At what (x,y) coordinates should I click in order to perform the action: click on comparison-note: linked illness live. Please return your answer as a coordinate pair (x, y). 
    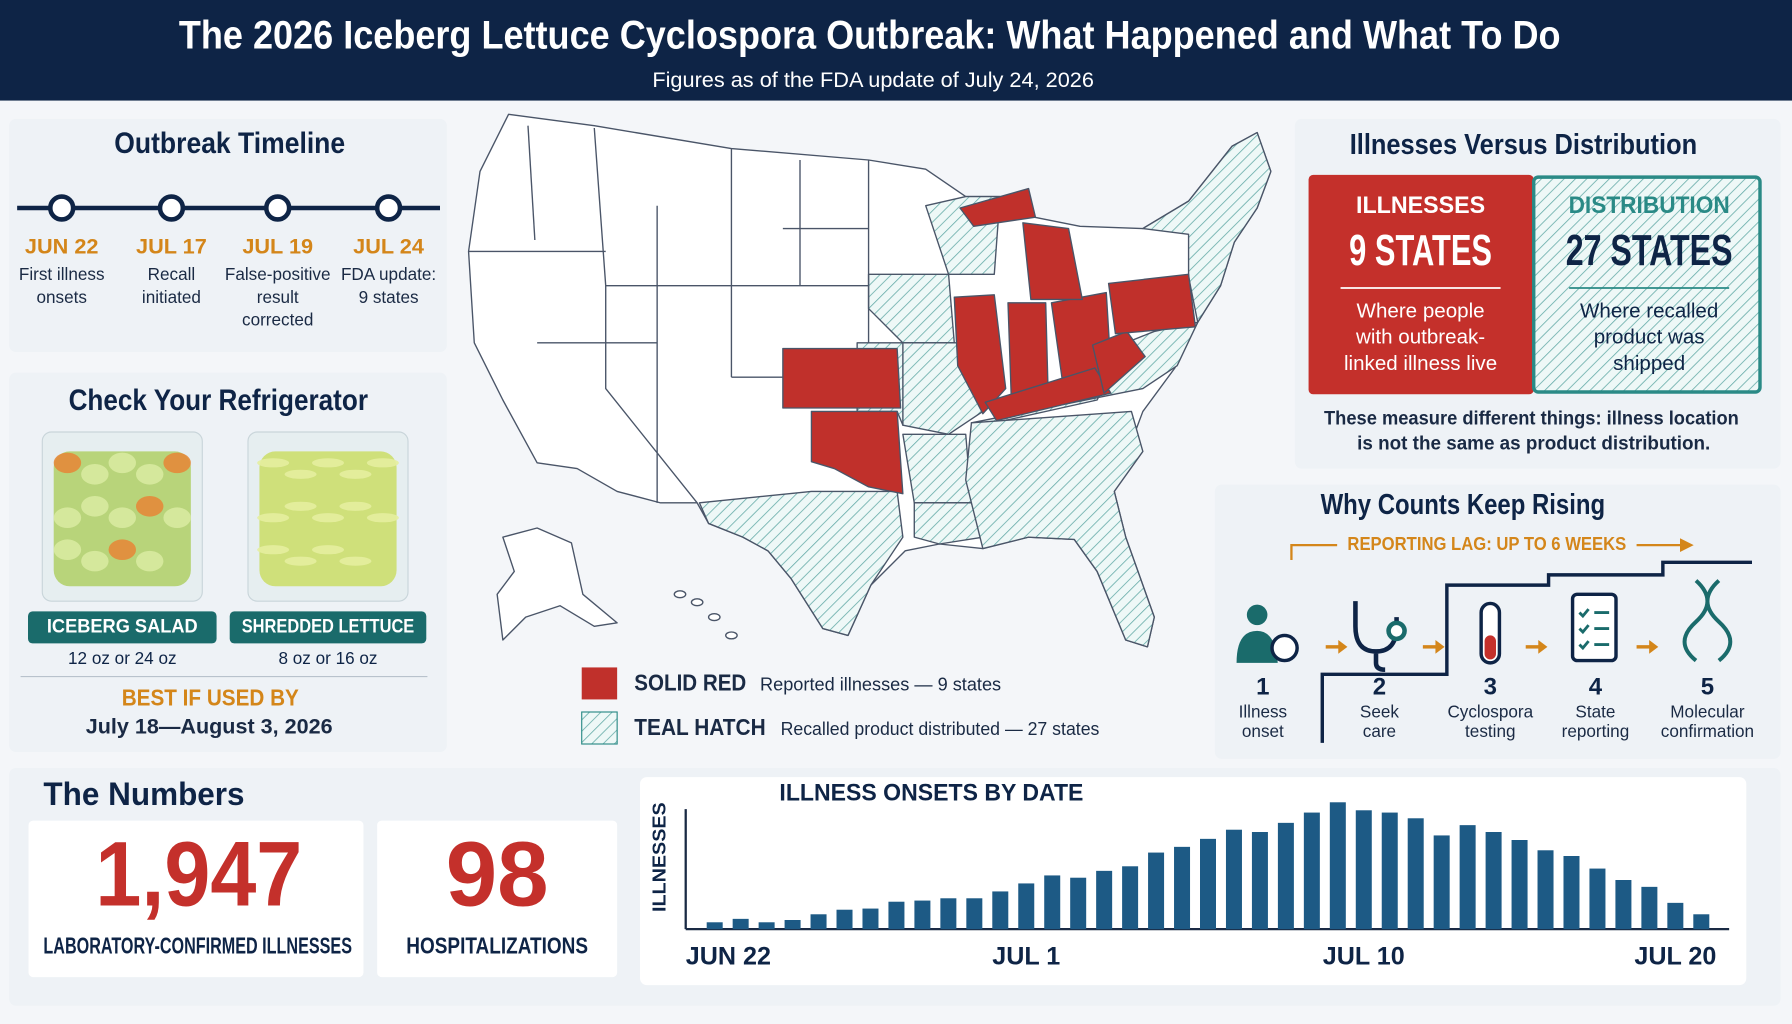
    Looking at the image, I should click on (1420, 363).